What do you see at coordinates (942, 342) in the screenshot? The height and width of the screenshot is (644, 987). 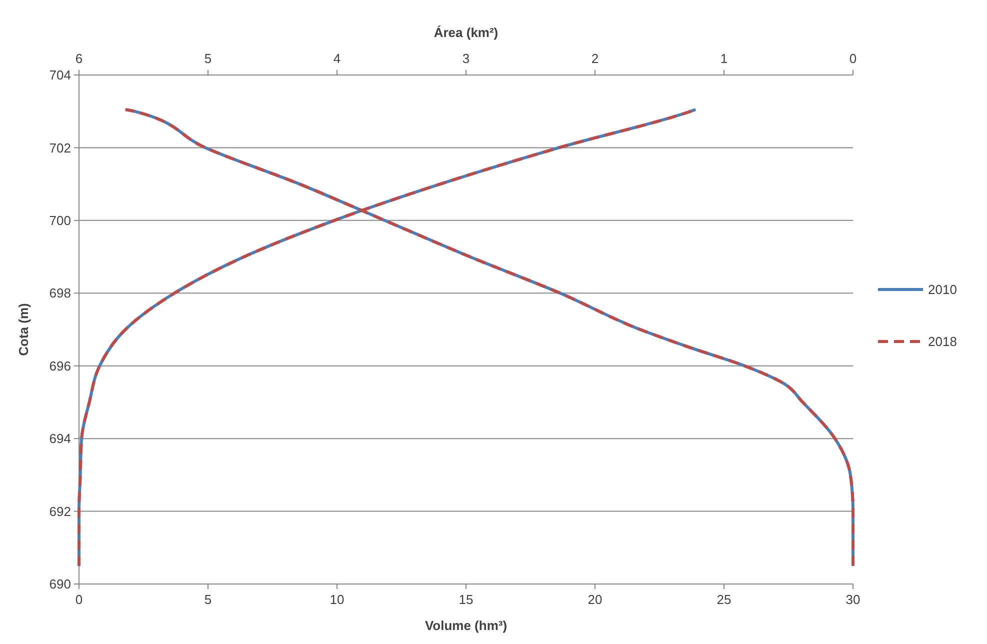 I see `legend-label: 2018` at bounding box center [942, 342].